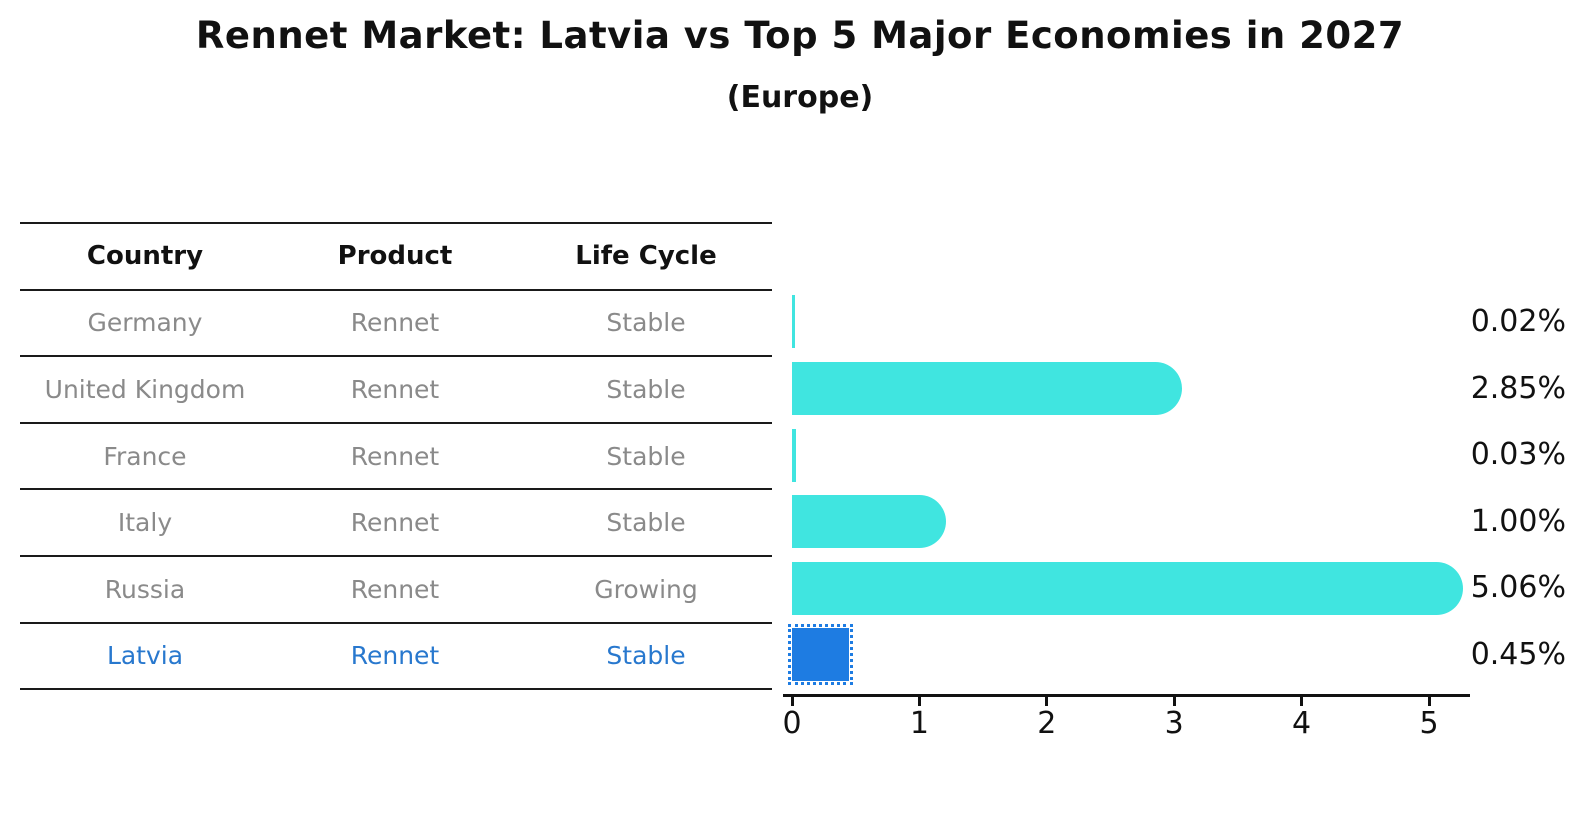 The image size is (1586, 823). I want to click on table-row-france: France Rennet Stable, so click(396, 455).